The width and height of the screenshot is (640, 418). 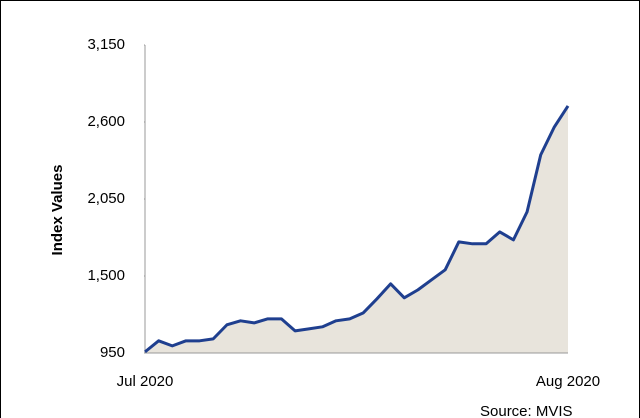 I want to click on y-tick-label: 1,500, so click(x=106, y=275).